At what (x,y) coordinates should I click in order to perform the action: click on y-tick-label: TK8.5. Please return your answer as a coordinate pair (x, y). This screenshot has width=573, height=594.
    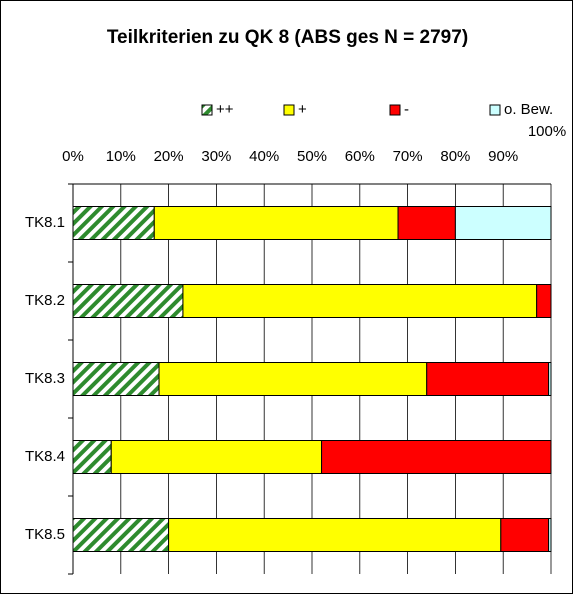
    Looking at the image, I should click on (45, 534).